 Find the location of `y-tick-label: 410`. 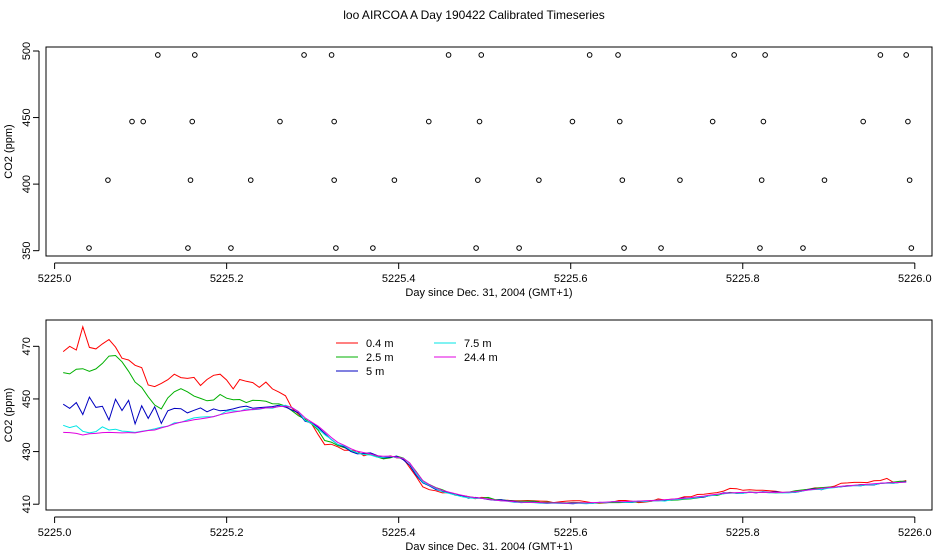

y-tick-label: 410 is located at coordinates (27, 504).